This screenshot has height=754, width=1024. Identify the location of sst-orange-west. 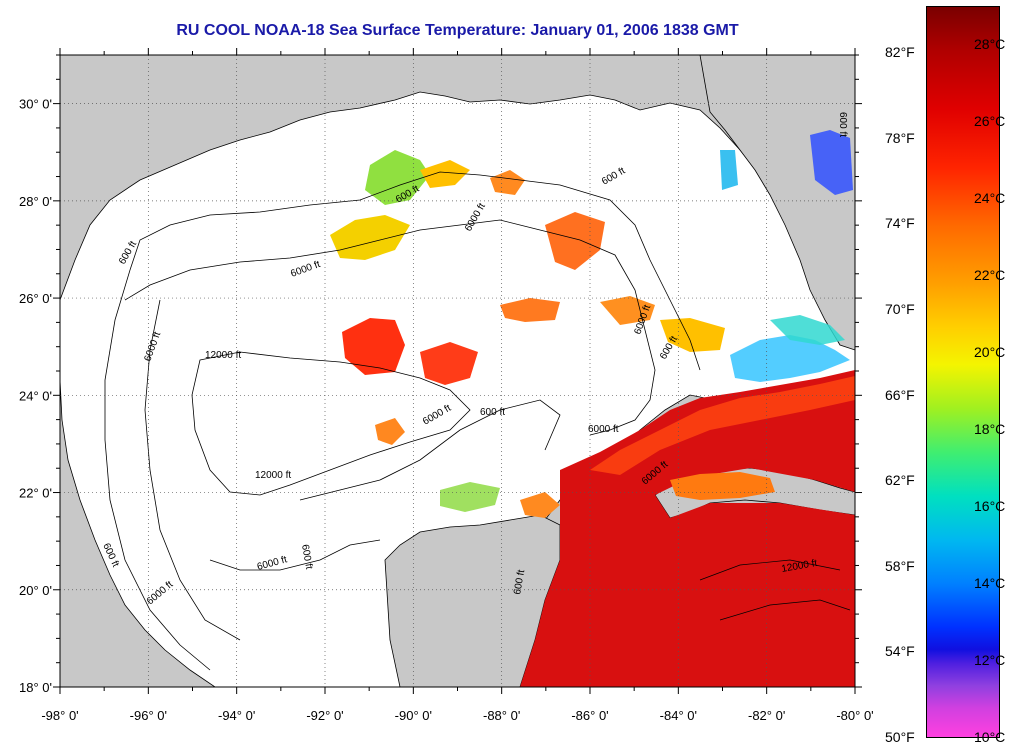
(390, 431).